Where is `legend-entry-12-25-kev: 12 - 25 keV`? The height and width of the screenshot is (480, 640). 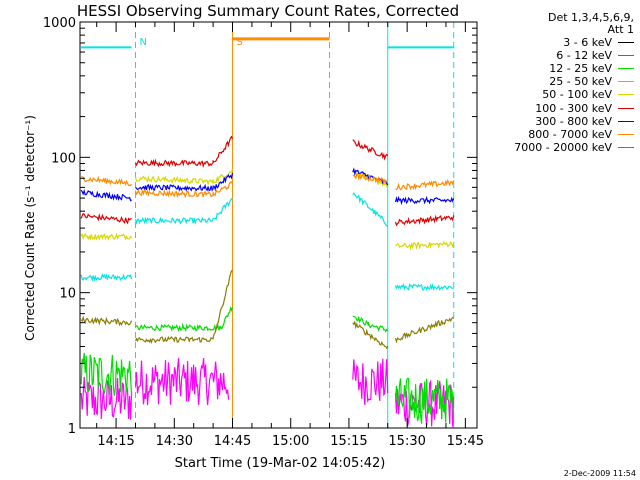
legend-entry-12-25-kev: 12 - 25 keV is located at coordinates (558, 68).